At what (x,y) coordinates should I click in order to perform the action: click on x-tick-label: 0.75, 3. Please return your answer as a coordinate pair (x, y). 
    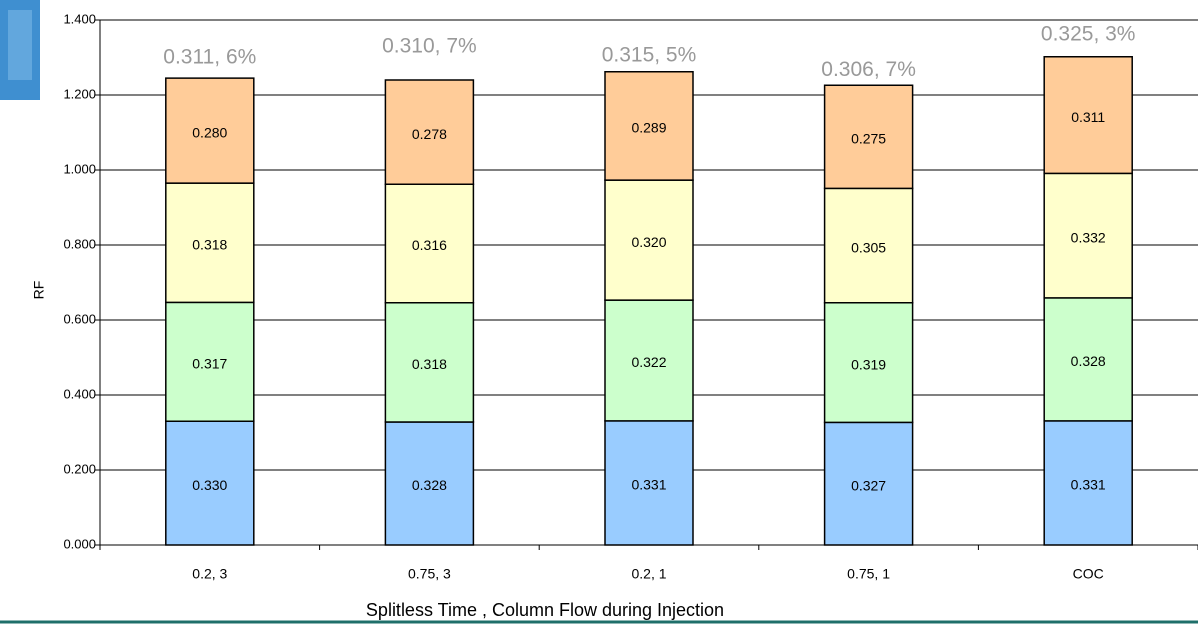
    Looking at the image, I should click on (429, 574).